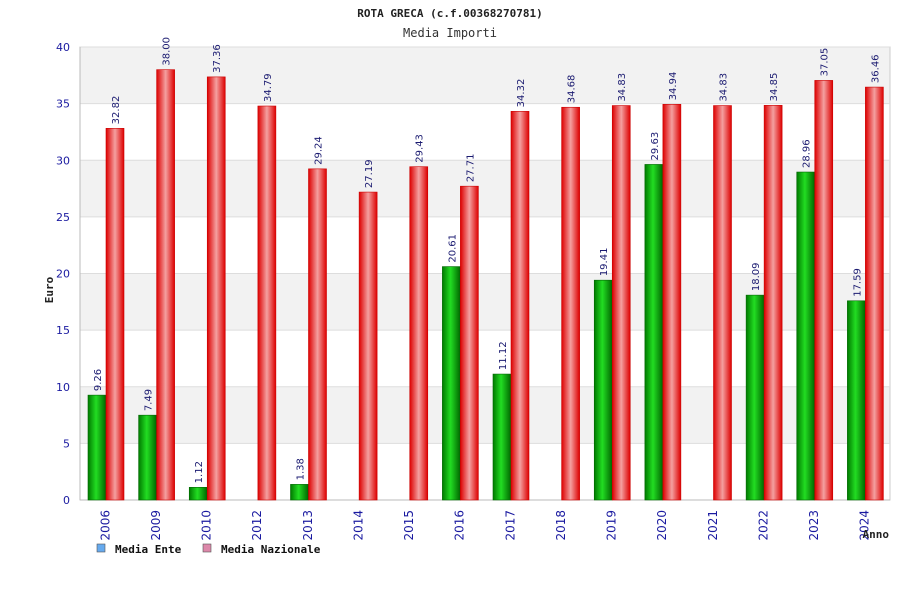  I want to click on x-tick-label: 2010, so click(207, 525).